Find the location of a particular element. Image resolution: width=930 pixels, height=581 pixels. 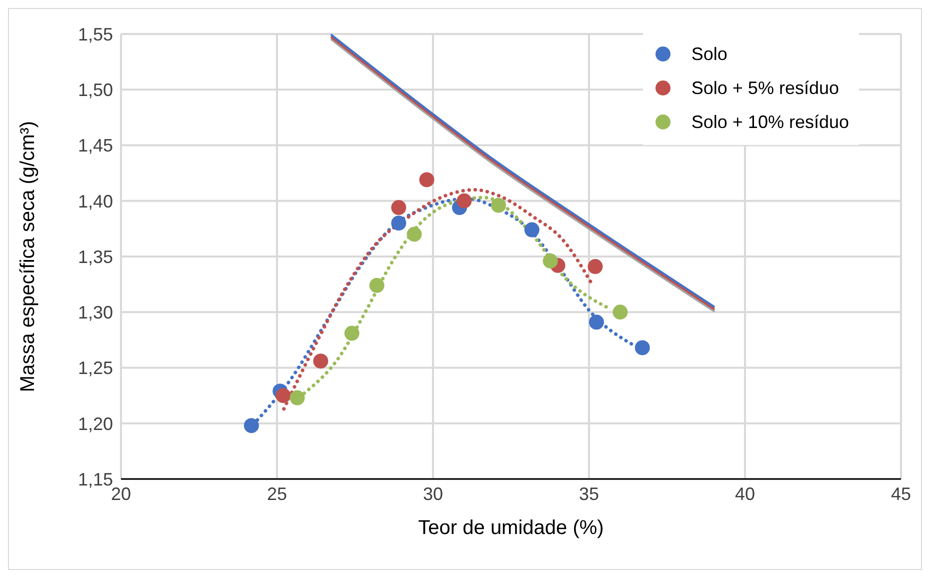

y-tick-label: 1,40 is located at coordinates (95, 201).